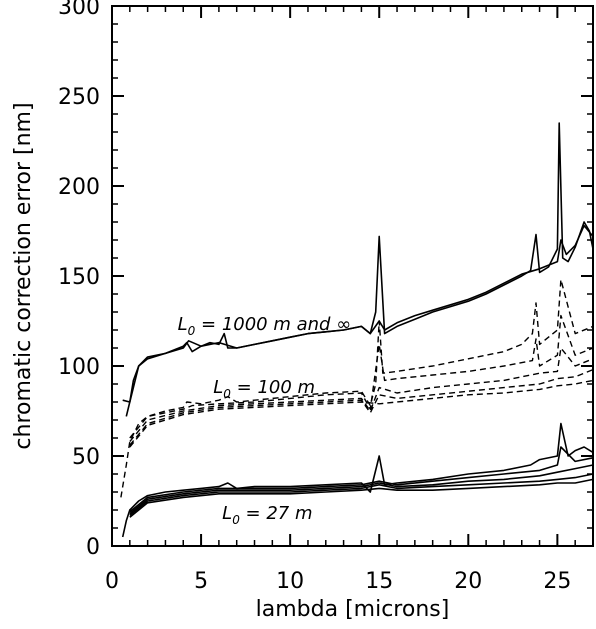 This screenshot has width=596, height=629. Describe the element at coordinates (23, 275) in the screenshot. I see `y-axis-label: chromatic correction error [nm]` at that location.